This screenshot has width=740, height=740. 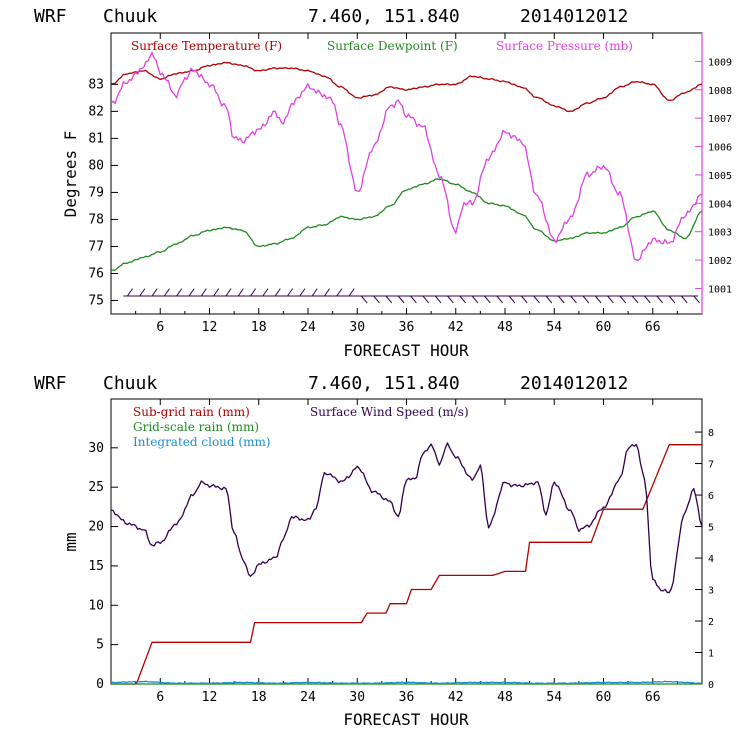 I want to click on legend-gridscale-rain: Grid-scale rain (mm), so click(x=196, y=427).